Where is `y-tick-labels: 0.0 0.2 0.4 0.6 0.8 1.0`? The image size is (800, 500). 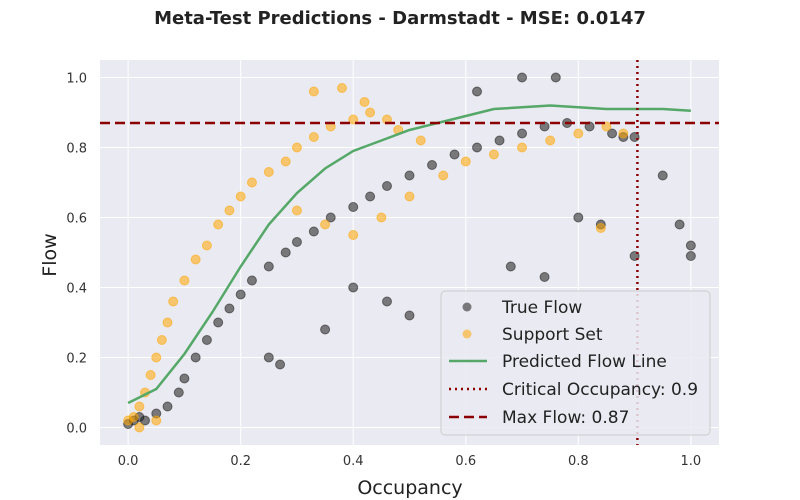 y-tick-labels: 0.0 0.2 0.4 0.6 0.8 1.0 is located at coordinates (76, 254).